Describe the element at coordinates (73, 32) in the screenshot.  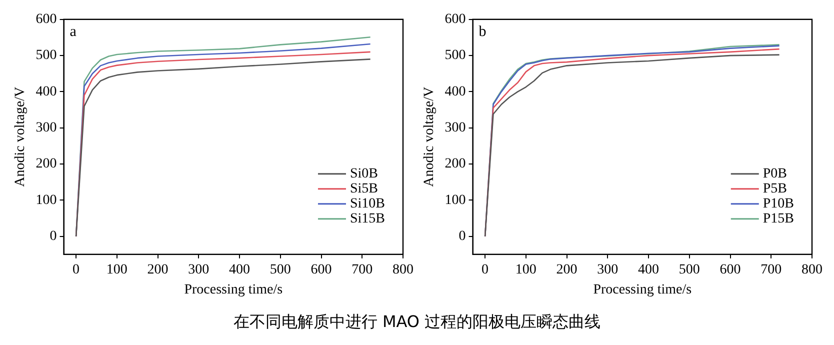
I see `annotation: a` at that location.